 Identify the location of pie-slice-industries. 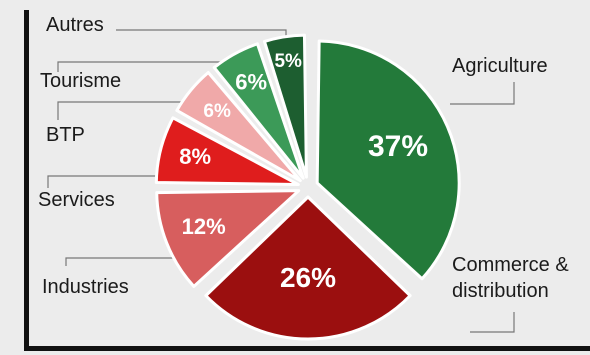
(228, 238).